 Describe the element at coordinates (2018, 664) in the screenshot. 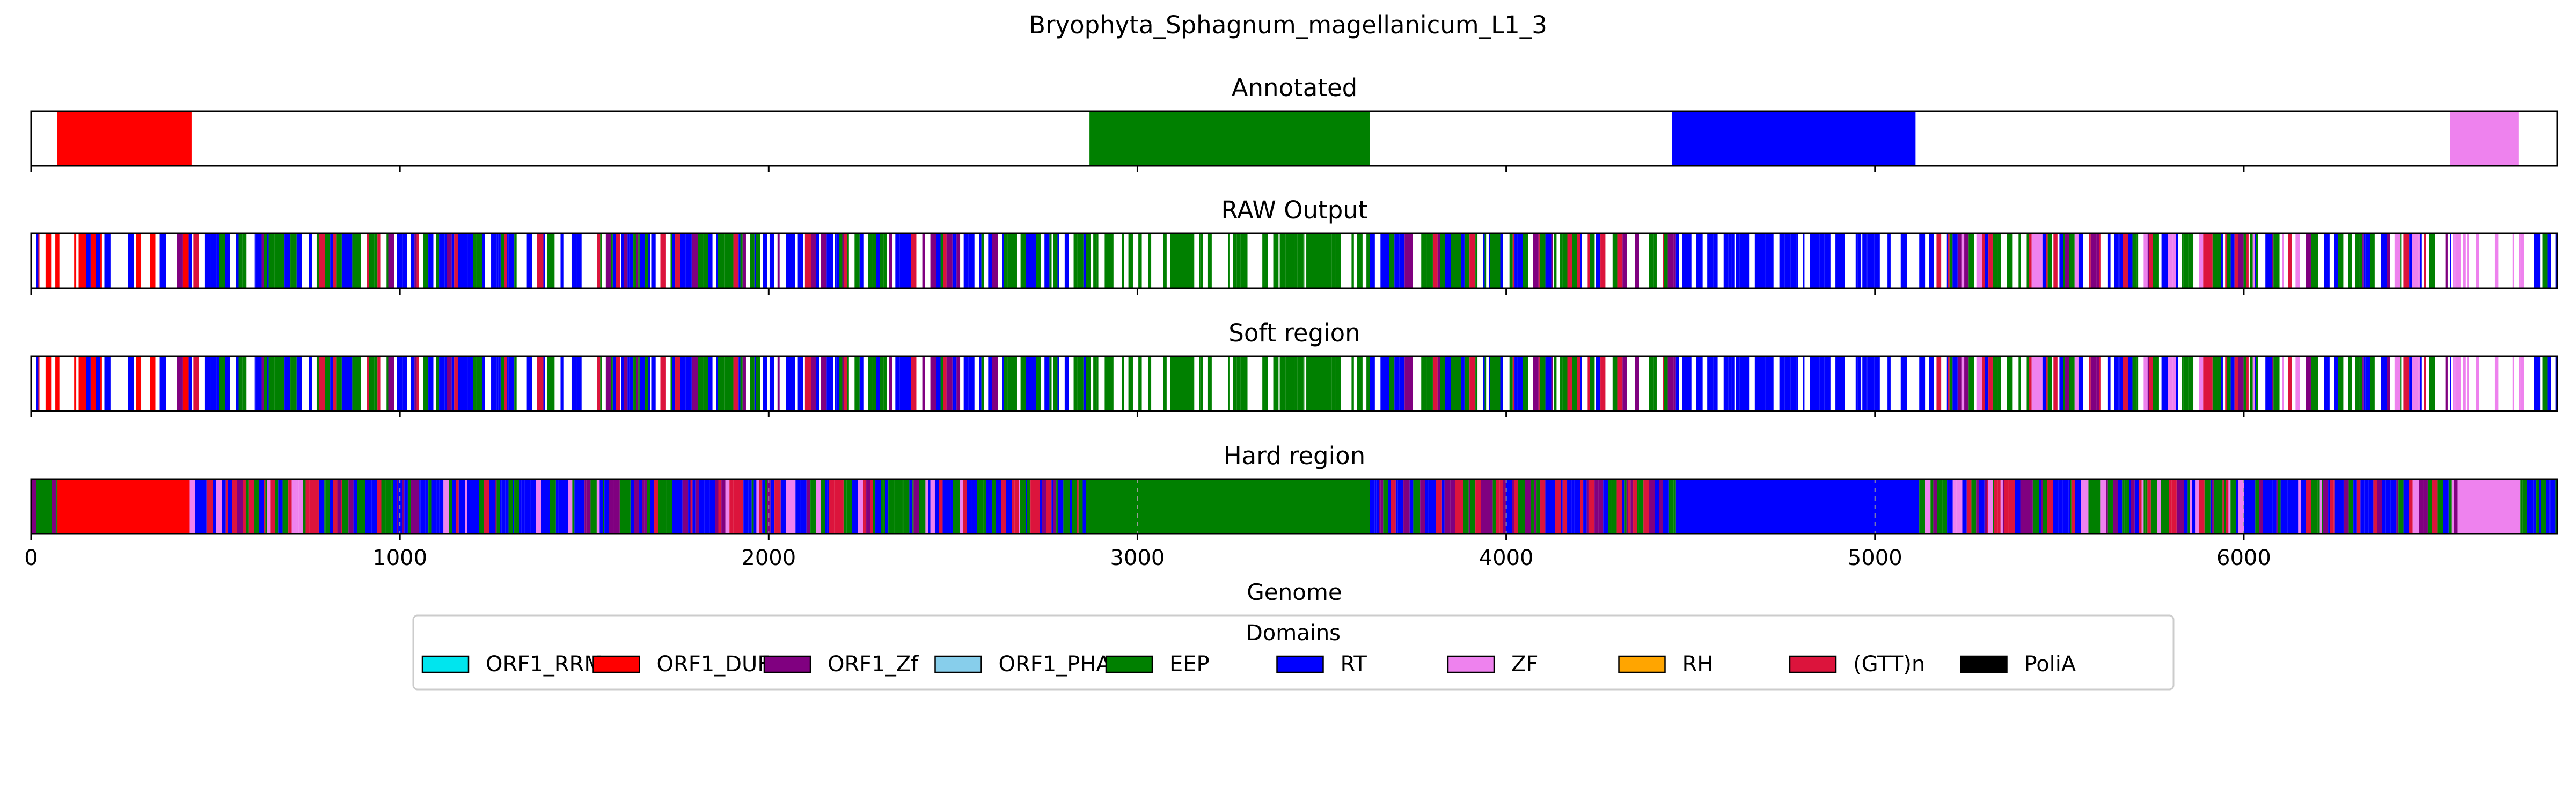

I see `legend-item: PoliA` at that location.